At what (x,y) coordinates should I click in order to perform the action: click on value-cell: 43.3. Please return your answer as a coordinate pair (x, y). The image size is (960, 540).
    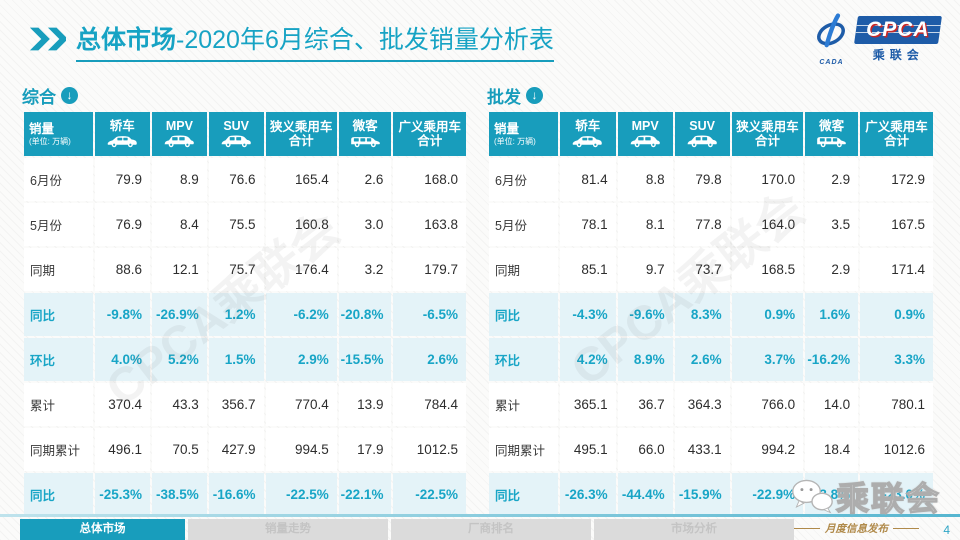
    Looking at the image, I should click on (179, 404).